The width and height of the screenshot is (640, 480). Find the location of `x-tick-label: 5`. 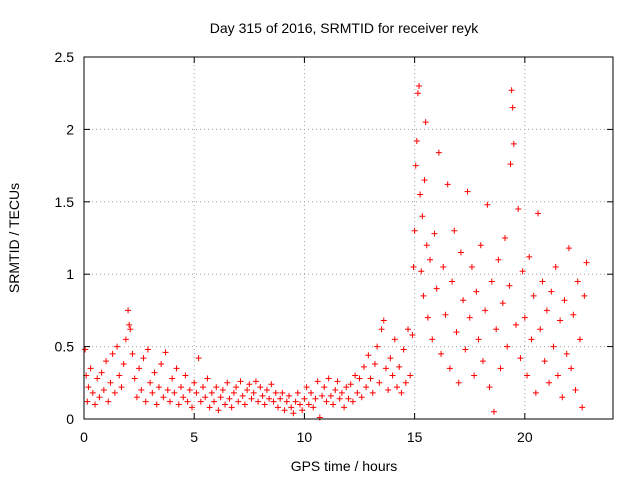

x-tick-label: 5 is located at coordinates (194, 437).